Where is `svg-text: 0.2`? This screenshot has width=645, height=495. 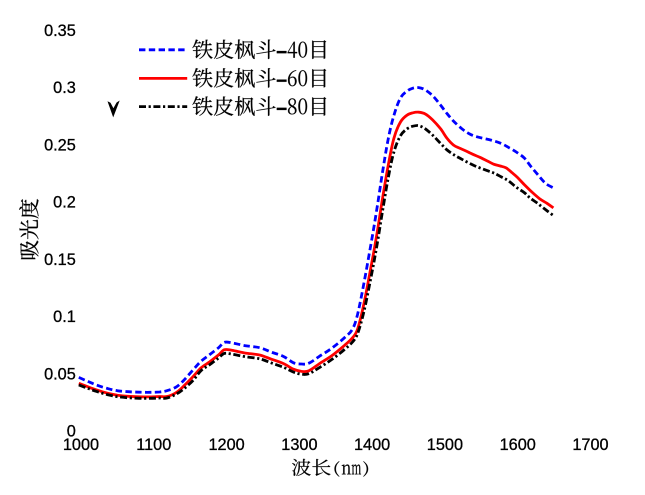 svg-text: 0.2 is located at coordinates (64, 203).